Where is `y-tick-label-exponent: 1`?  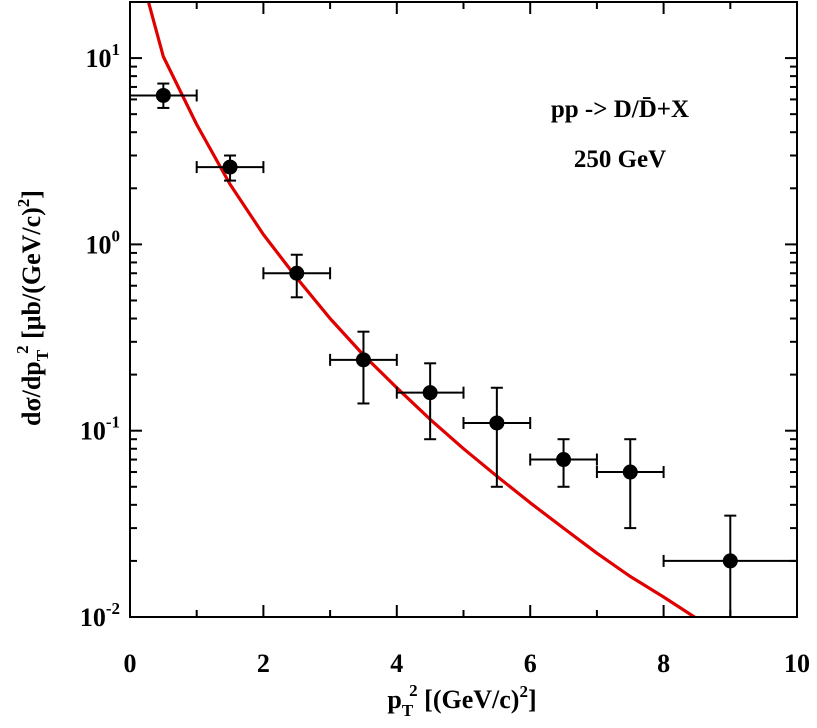 y-tick-label-exponent: 1 is located at coordinates (116, 49).